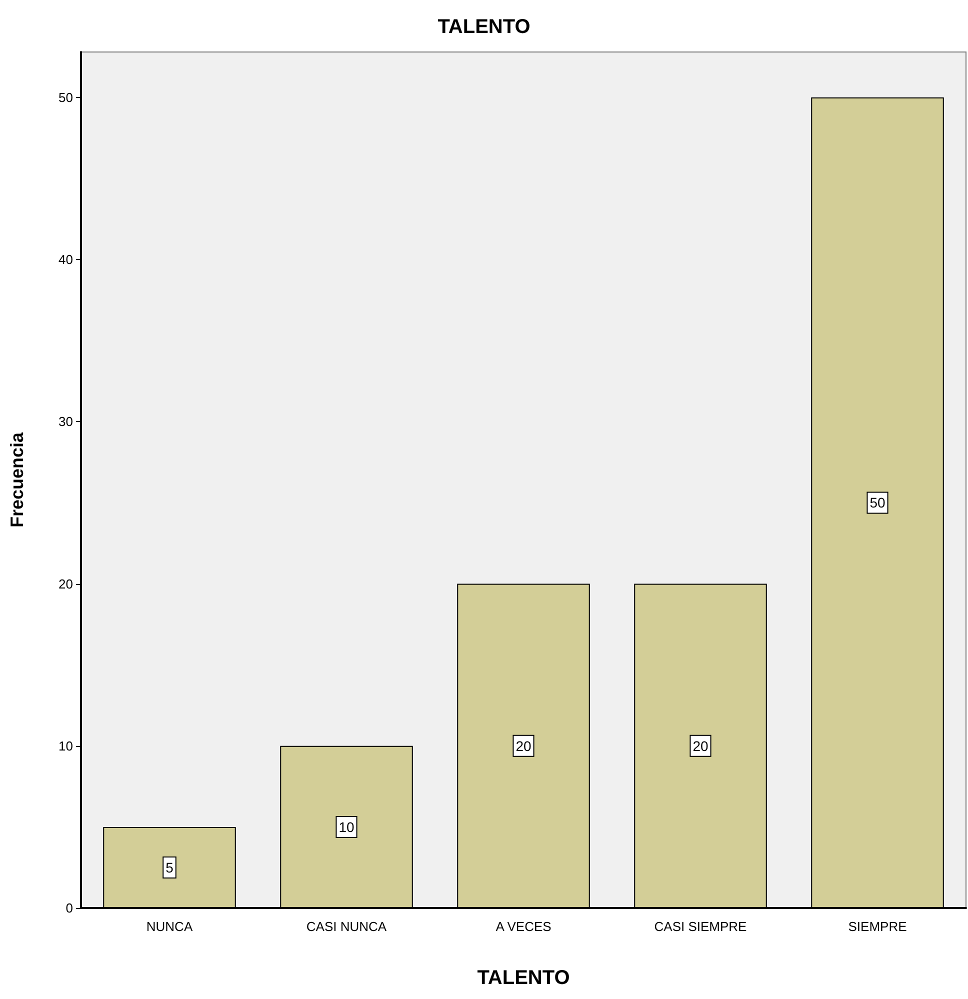  Describe the element at coordinates (65, 584) in the screenshot. I see `y-tick-label: 20` at that location.